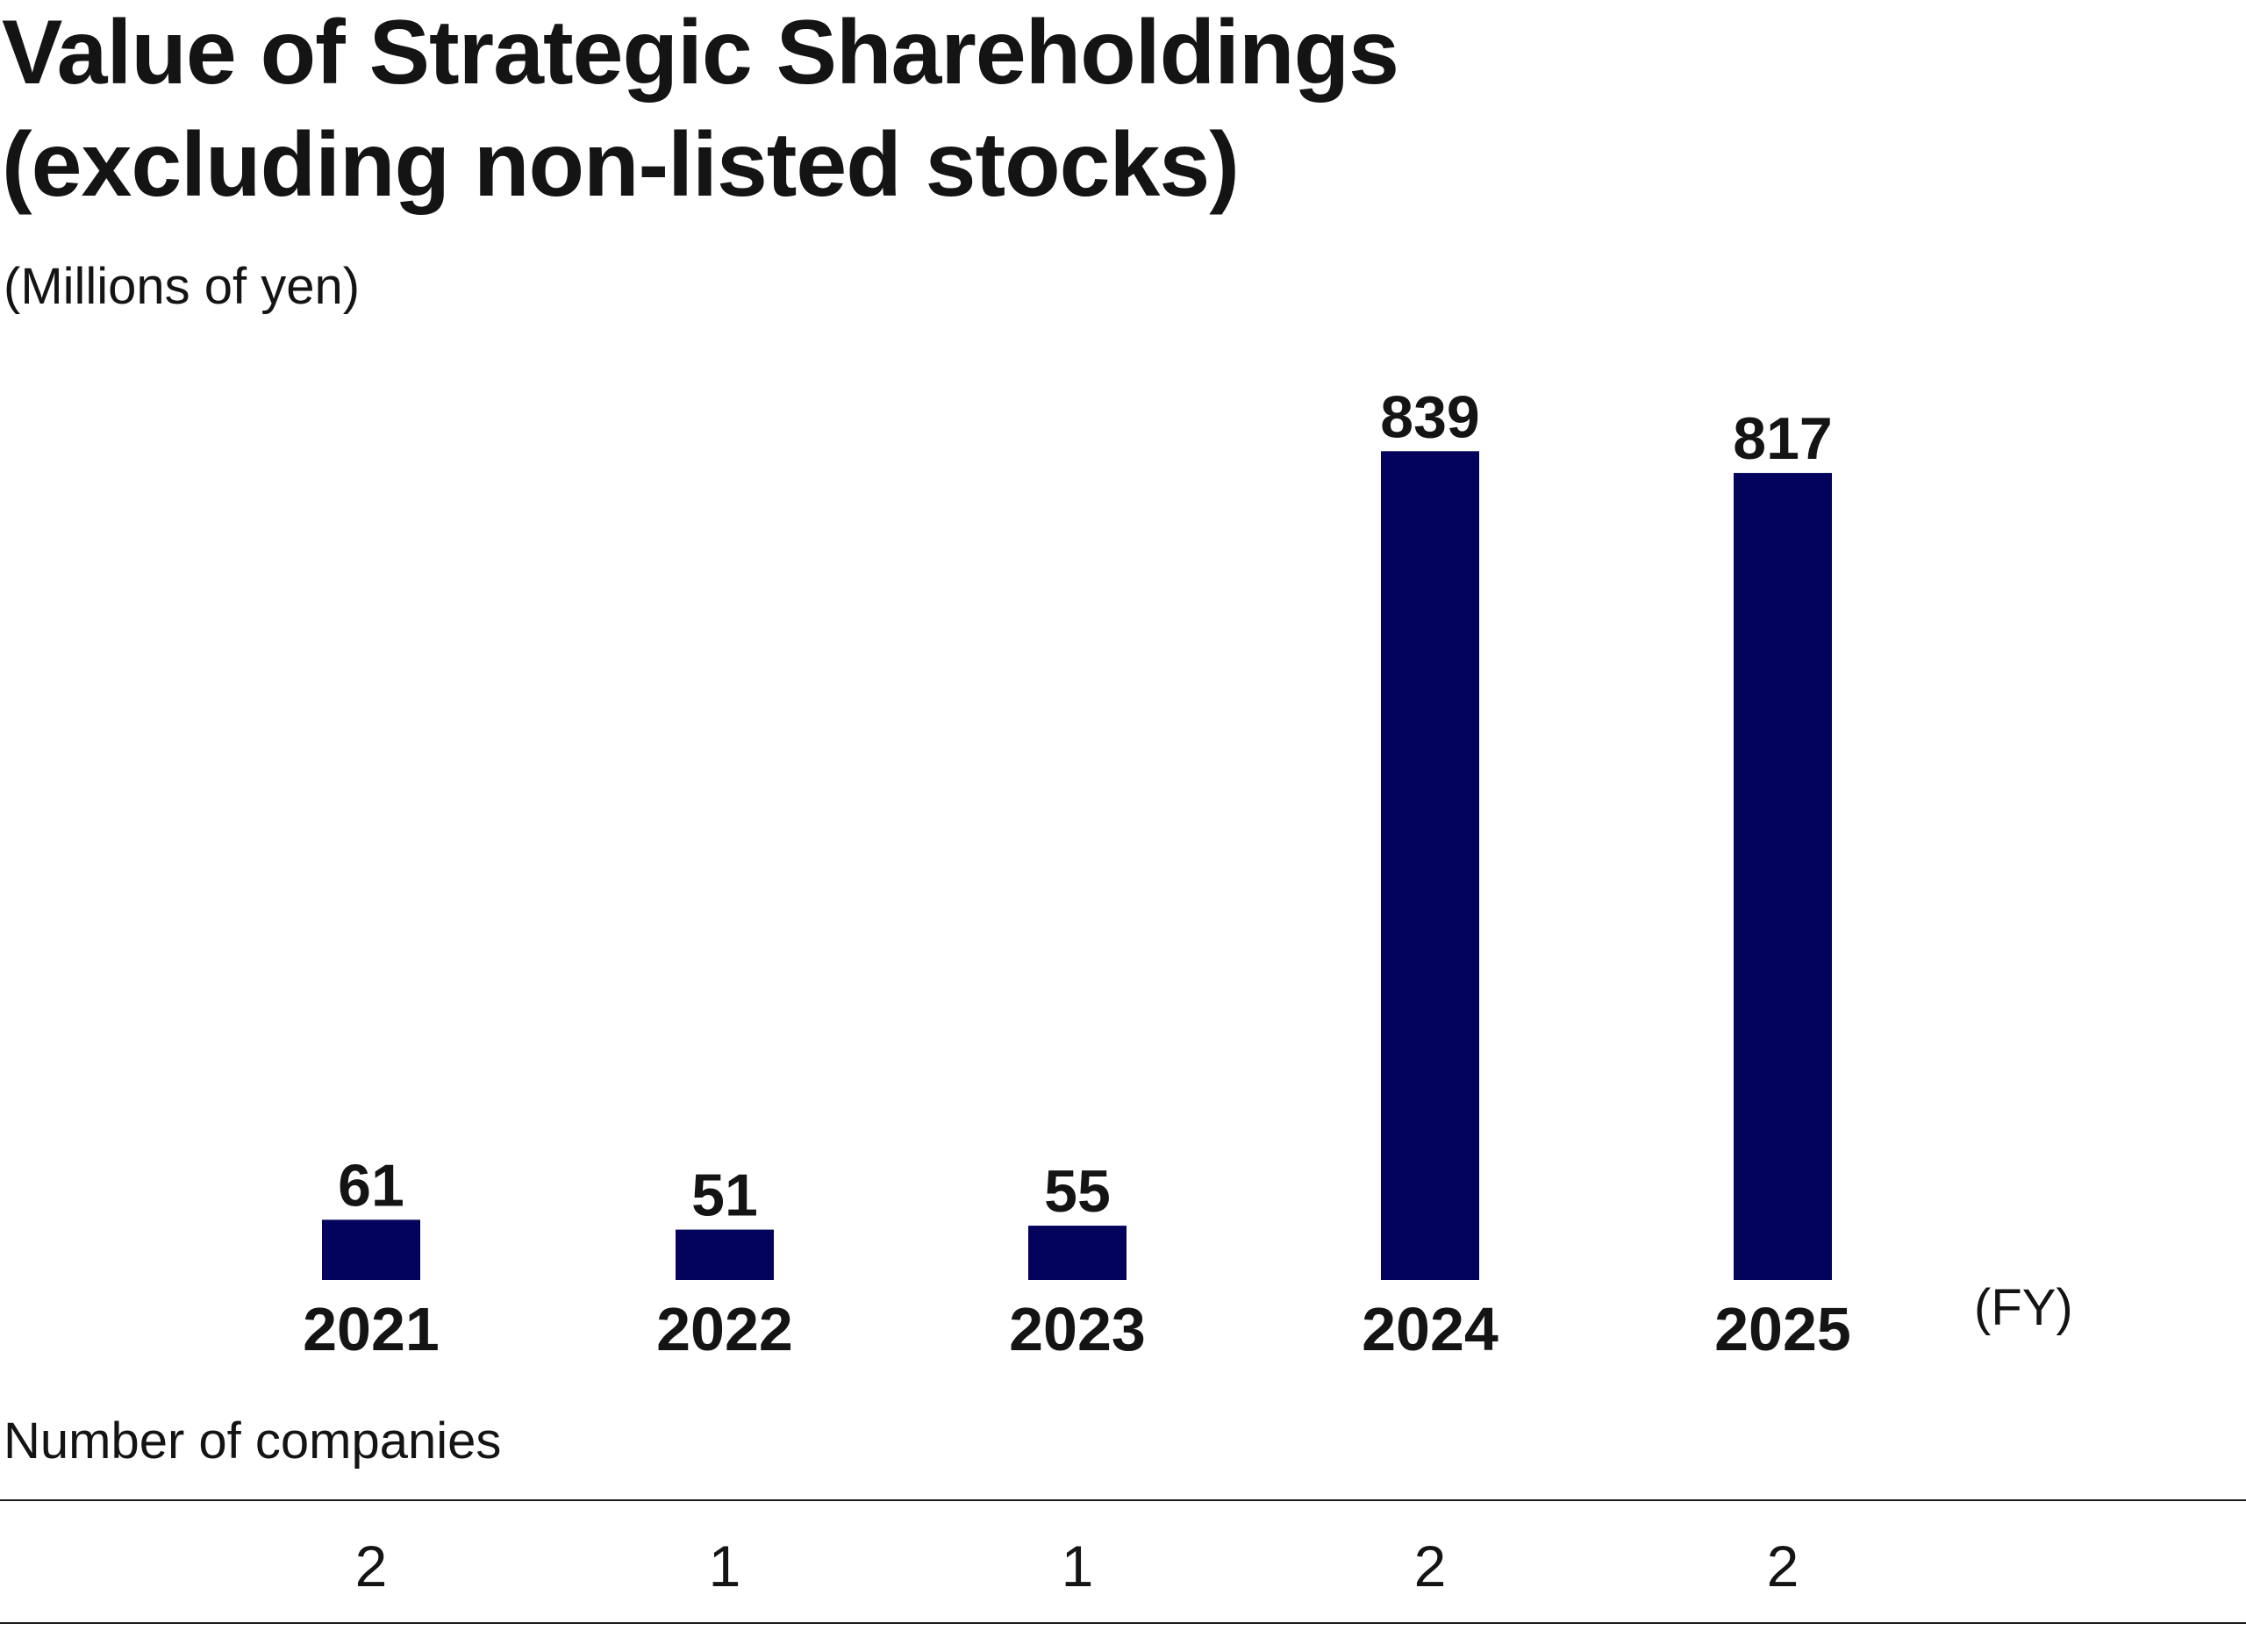  I want to click on companies-count-2024: 2, so click(1430, 1566).